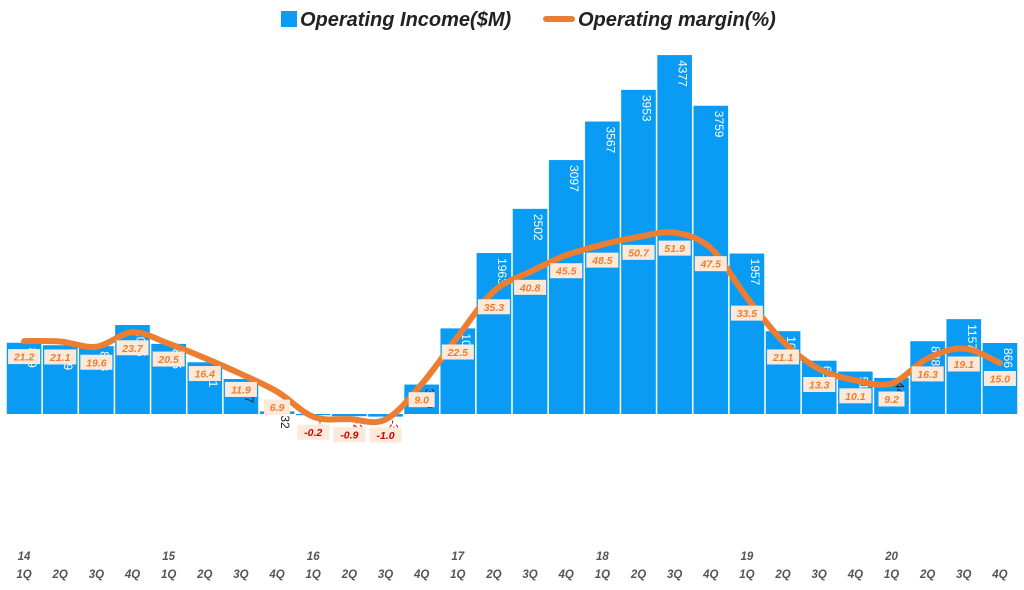 The image size is (1024, 590). I want to click on x-tick-year-14: 14, so click(24, 557).